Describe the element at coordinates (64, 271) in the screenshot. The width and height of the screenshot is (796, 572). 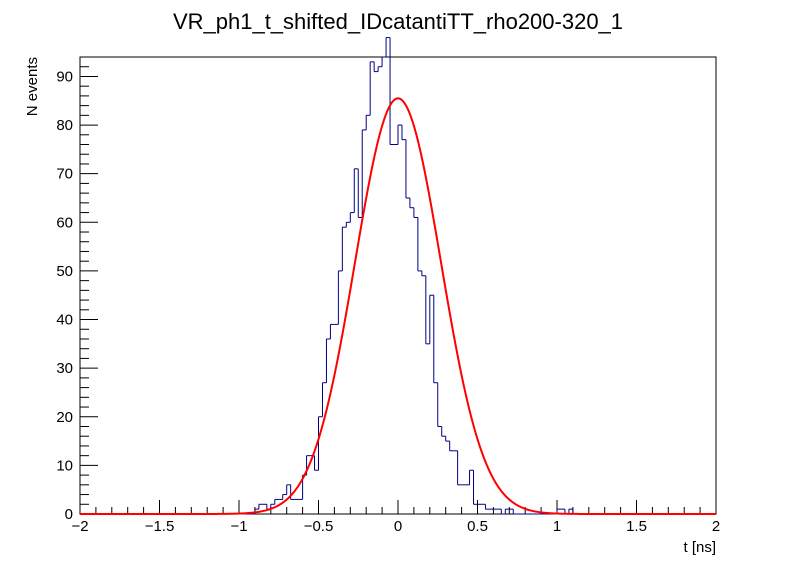
I see `y-tick-label: 50` at that location.